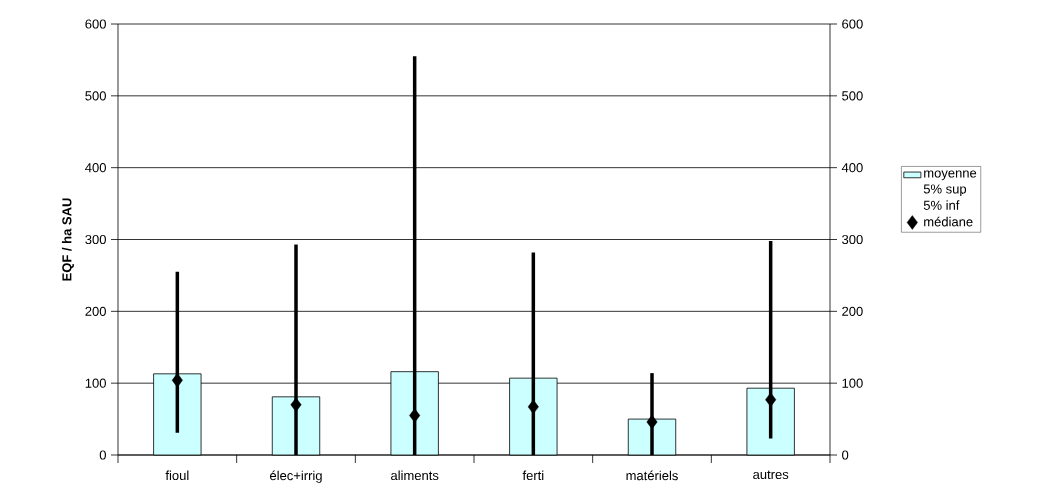 The image size is (1045, 504). I want to click on x-tick-label: aliments, so click(415, 475).